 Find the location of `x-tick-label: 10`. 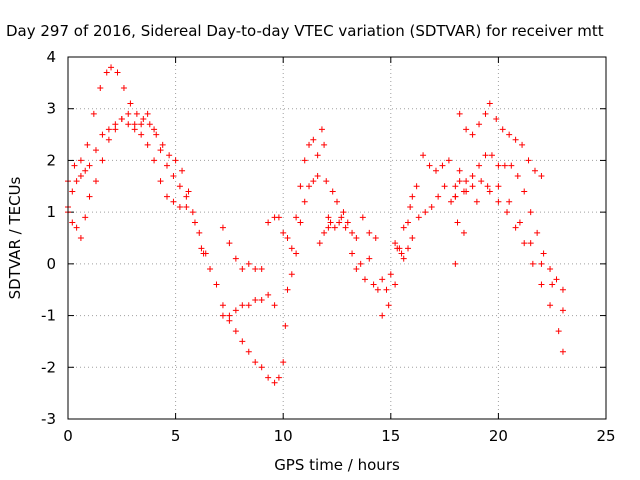

x-tick-label: 10 is located at coordinates (283, 436).